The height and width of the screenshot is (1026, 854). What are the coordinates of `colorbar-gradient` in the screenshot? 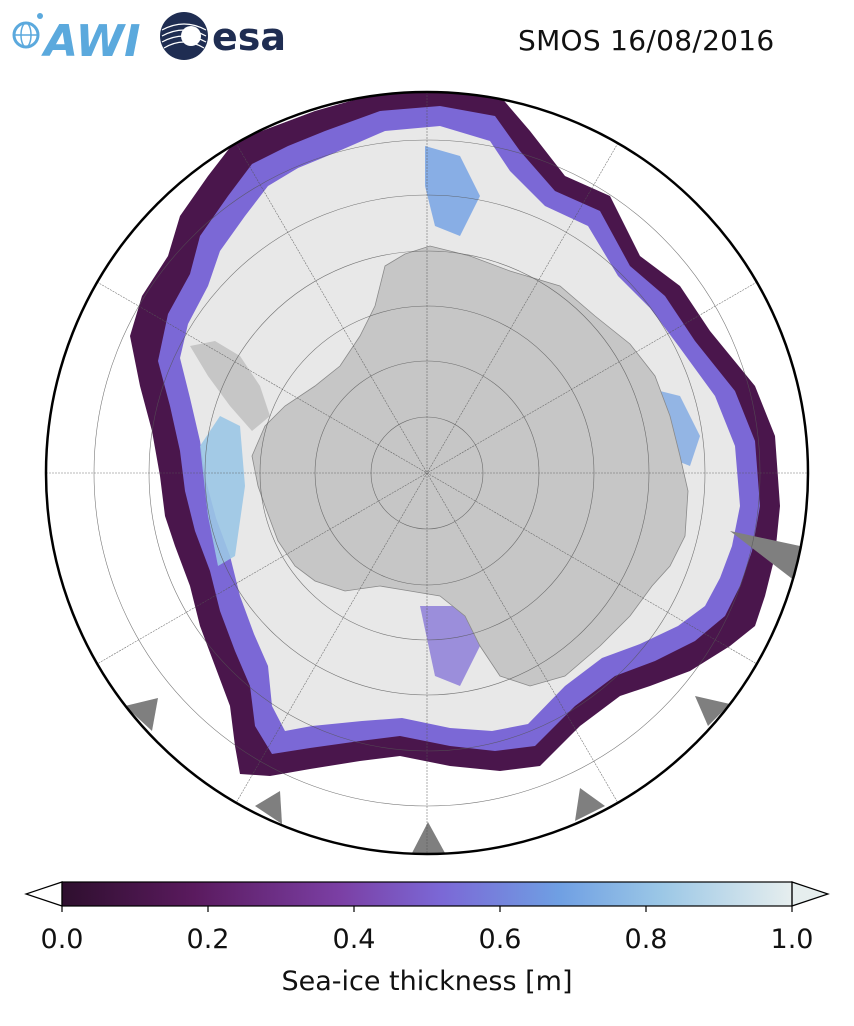 It's located at (427, 894).